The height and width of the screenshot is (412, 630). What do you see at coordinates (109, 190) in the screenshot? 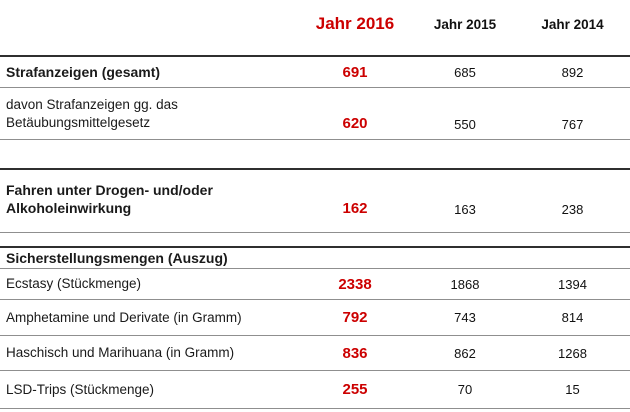
I see `row-label-line1: Fahren unter Drogen- und/oder` at bounding box center [109, 190].